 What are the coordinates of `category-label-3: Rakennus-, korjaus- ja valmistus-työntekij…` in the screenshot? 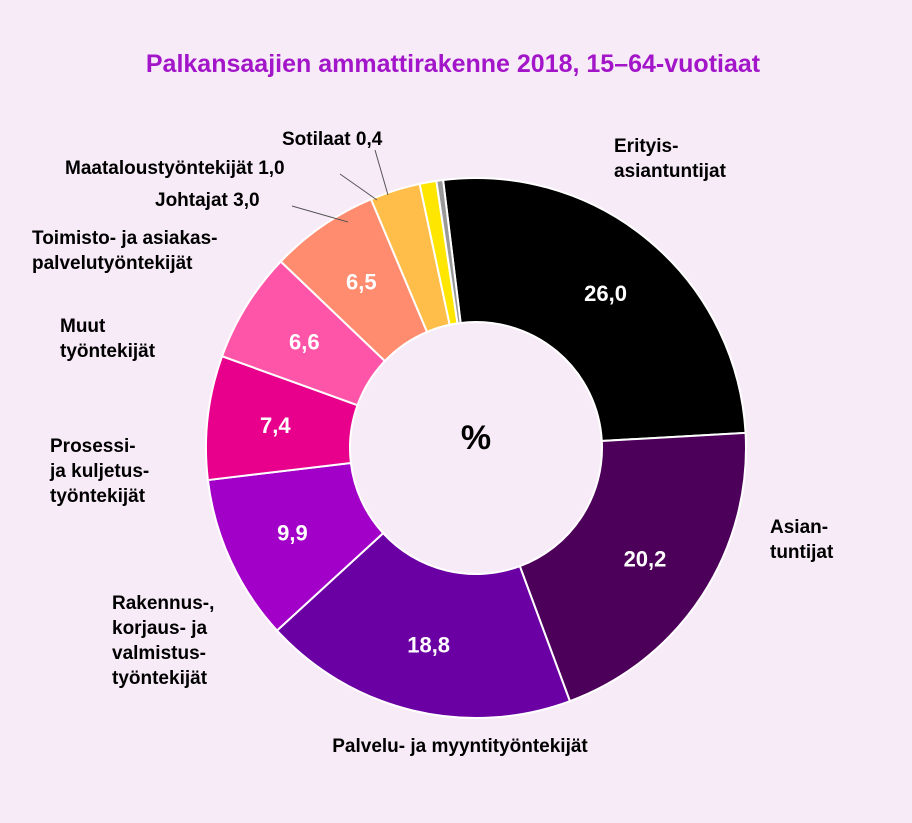 It's located at (163, 641).